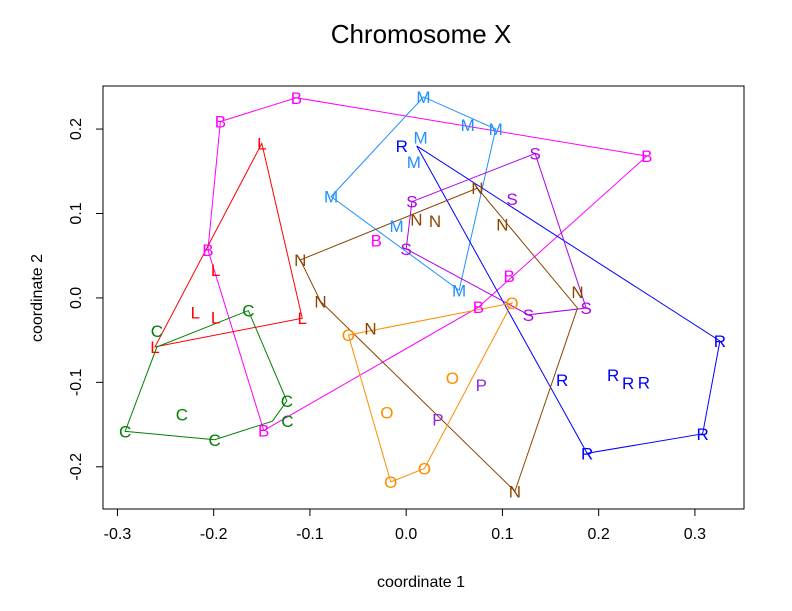  I want to click on hull-L, so click(228, 244).